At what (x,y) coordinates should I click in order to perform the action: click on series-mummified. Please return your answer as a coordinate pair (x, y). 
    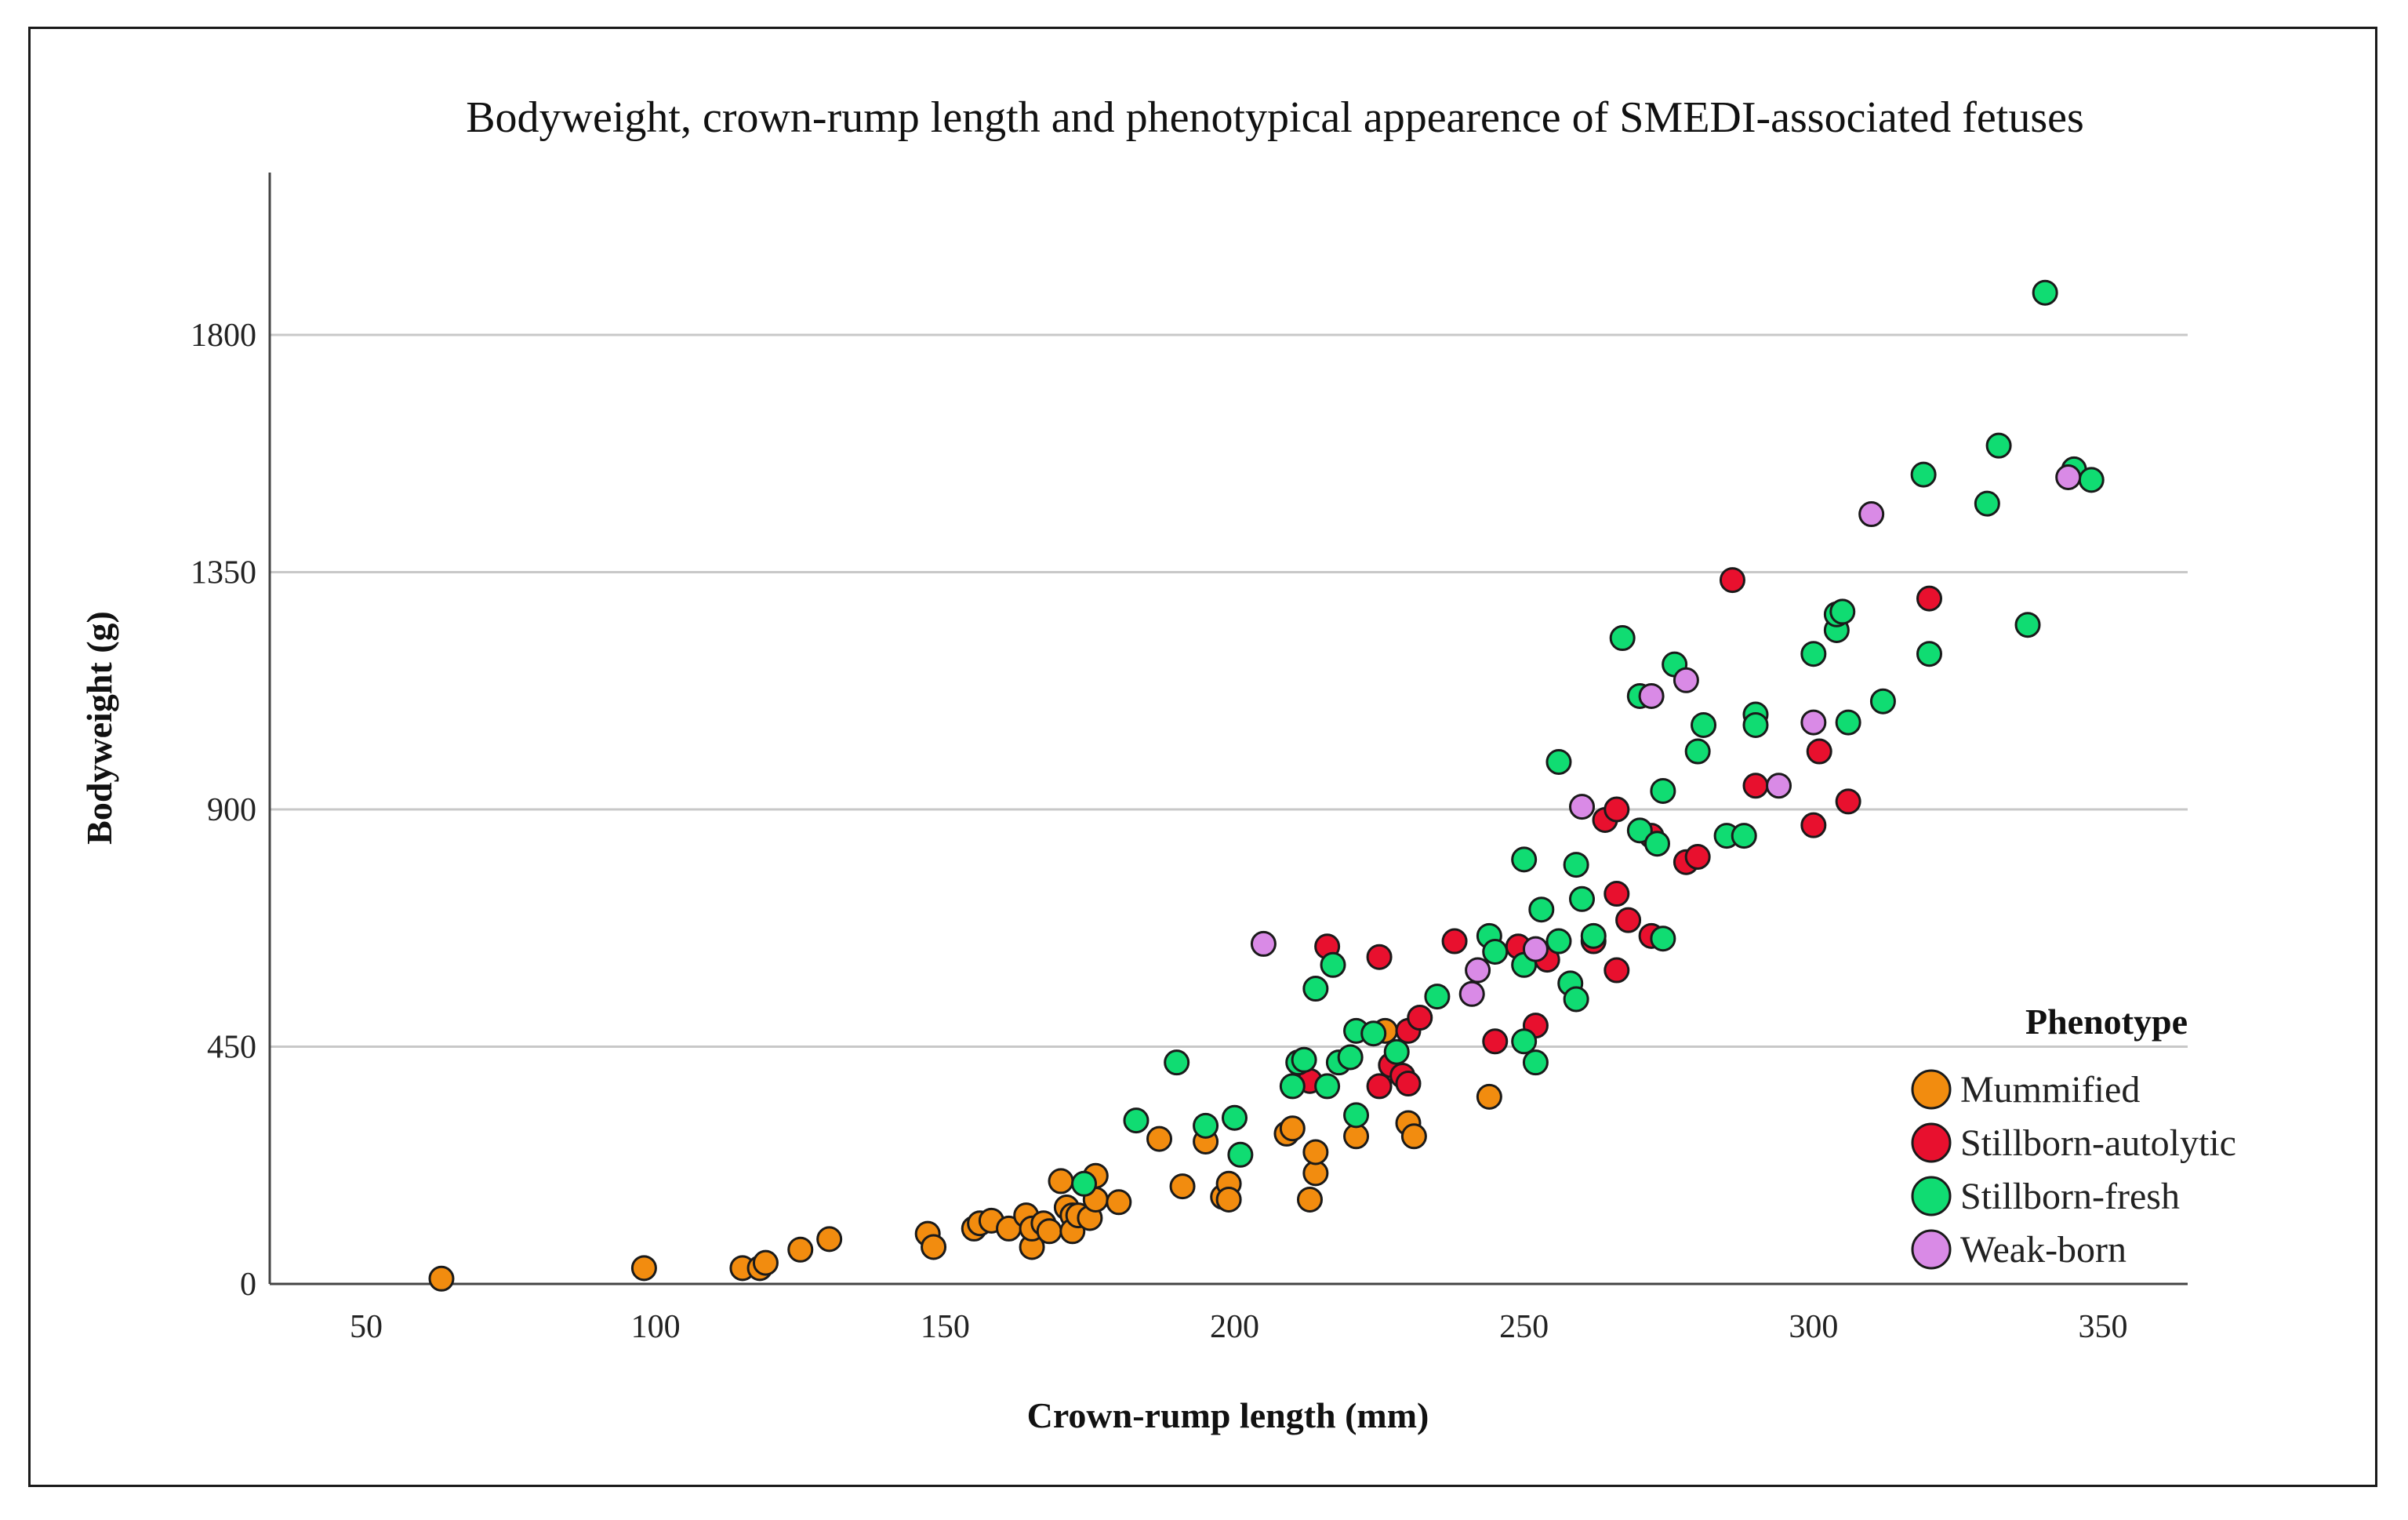
    Looking at the image, I should click on (965, 1154).